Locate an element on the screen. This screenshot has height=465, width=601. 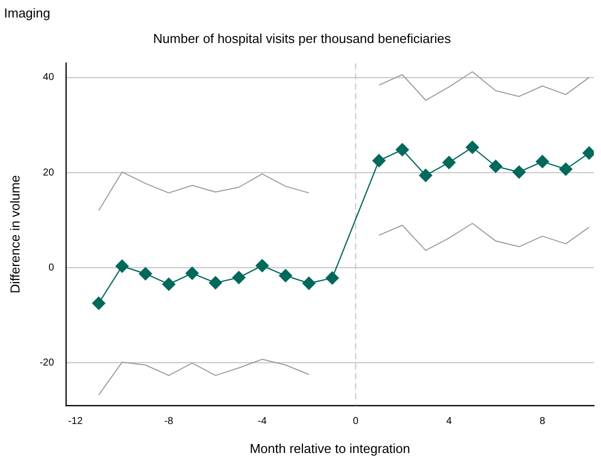
x-axis-title: Month relative to integration is located at coordinates (330, 448).